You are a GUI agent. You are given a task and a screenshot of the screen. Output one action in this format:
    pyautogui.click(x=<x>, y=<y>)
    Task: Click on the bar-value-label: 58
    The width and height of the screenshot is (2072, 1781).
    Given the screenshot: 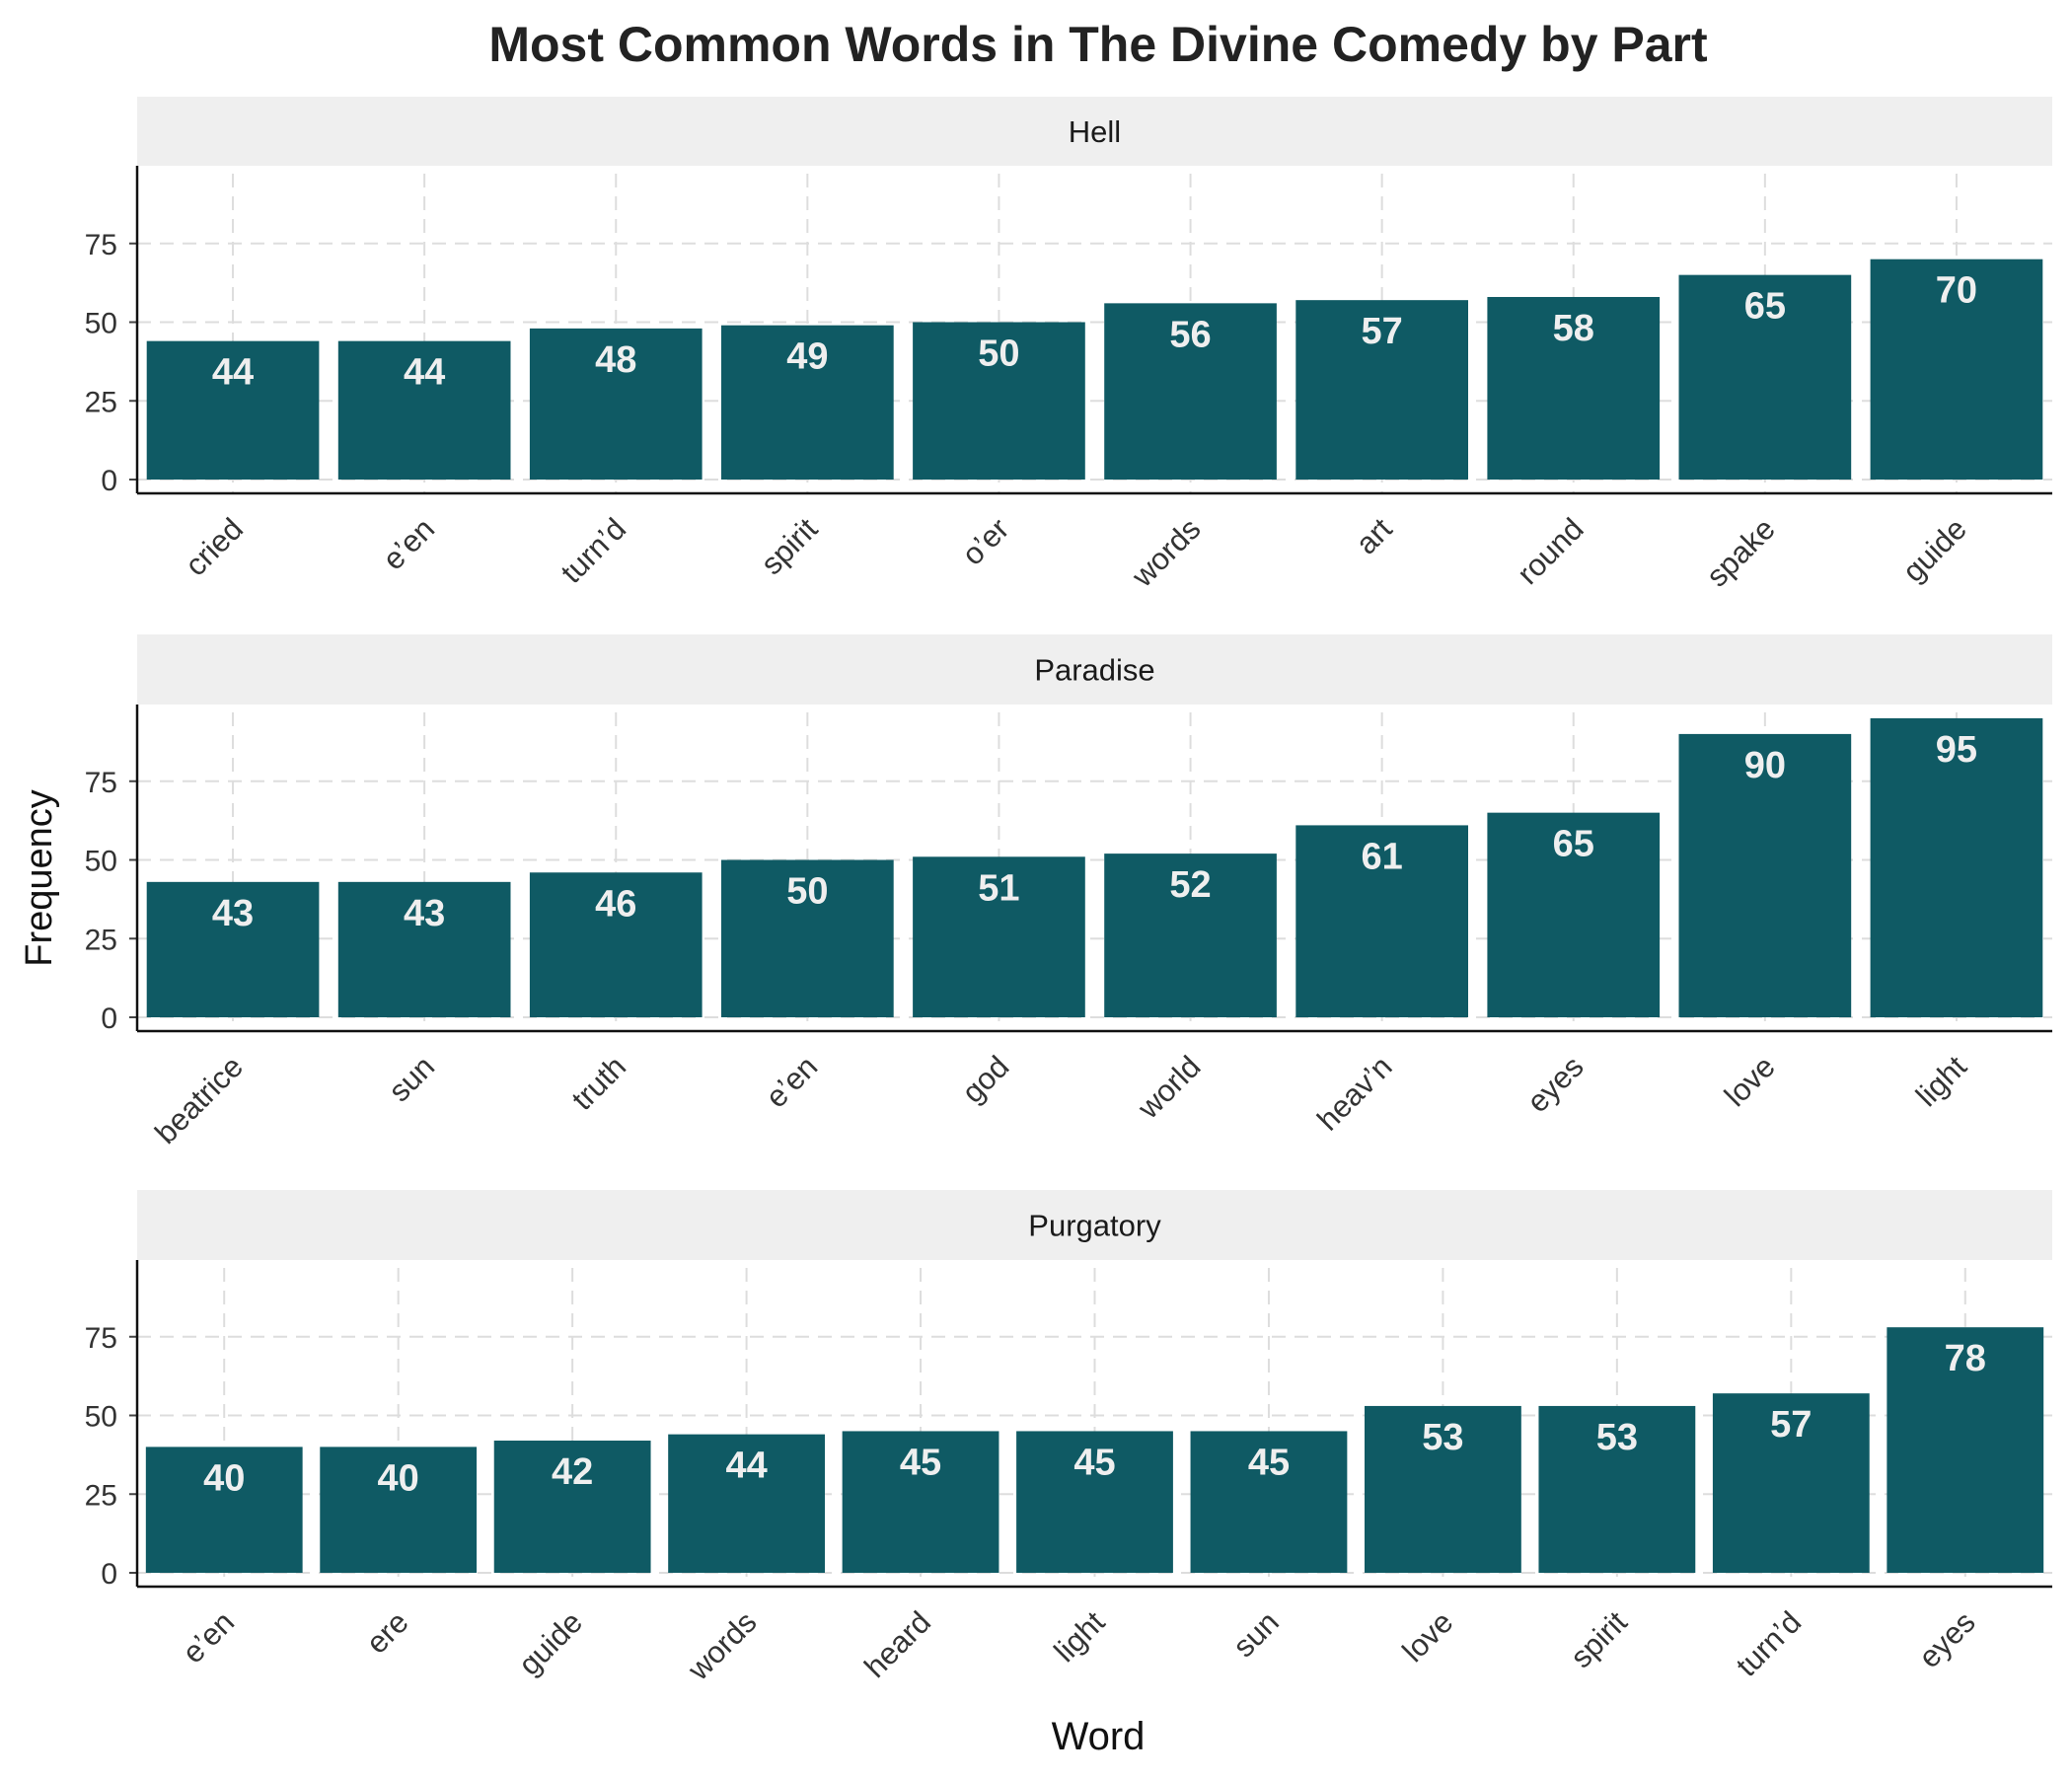 What is the action you would take?
    pyautogui.click(x=1573, y=328)
    